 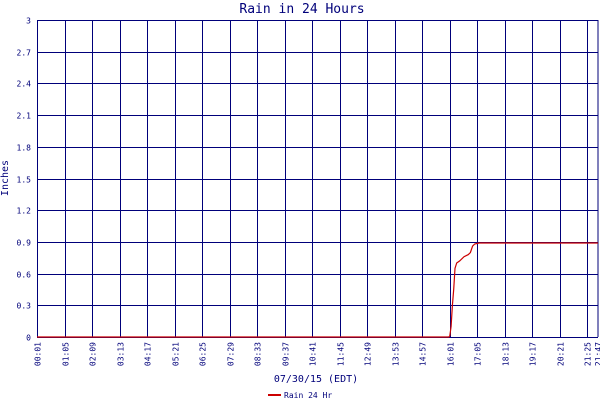 I want to click on legend-entry: Rain 24 Hr, so click(x=308, y=395).